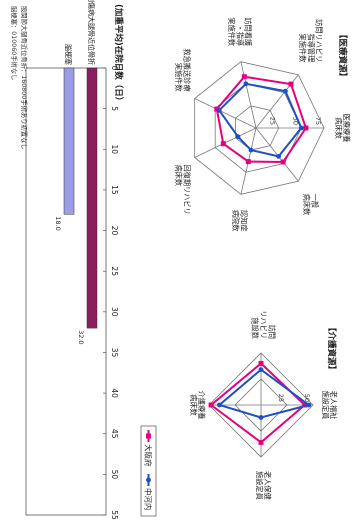 This screenshot has width=356, height=525. I want to click on bar-category-label-0: 副傷病大腿骨近位骨折, so click(91, 32).